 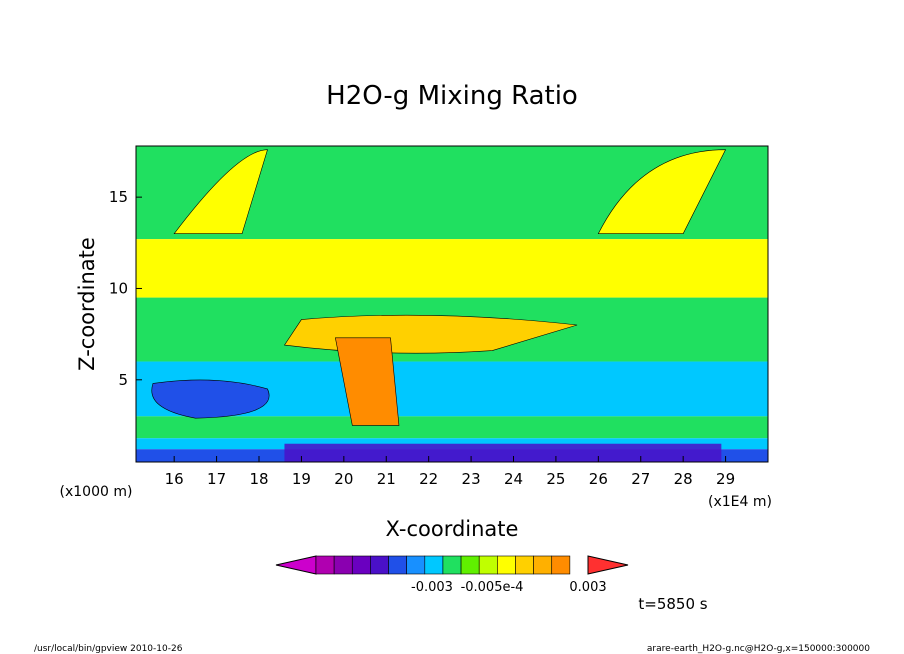 What do you see at coordinates (587, 587) in the screenshot?
I see `colorbar-label-2: 0.003` at bounding box center [587, 587].